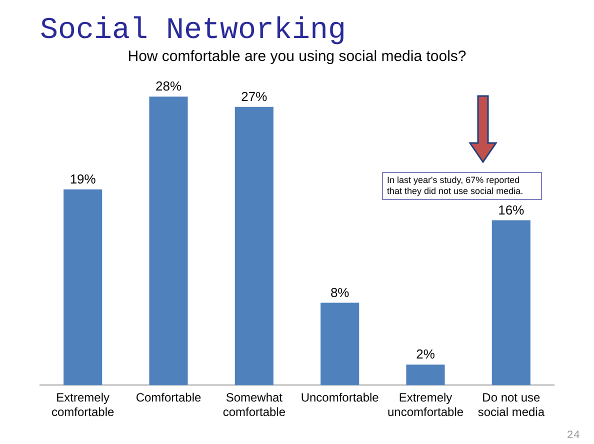 The width and height of the screenshot is (594, 444). Describe the element at coordinates (425, 405) in the screenshot. I see `x-tick-label: Extremely uncomfortable` at that location.